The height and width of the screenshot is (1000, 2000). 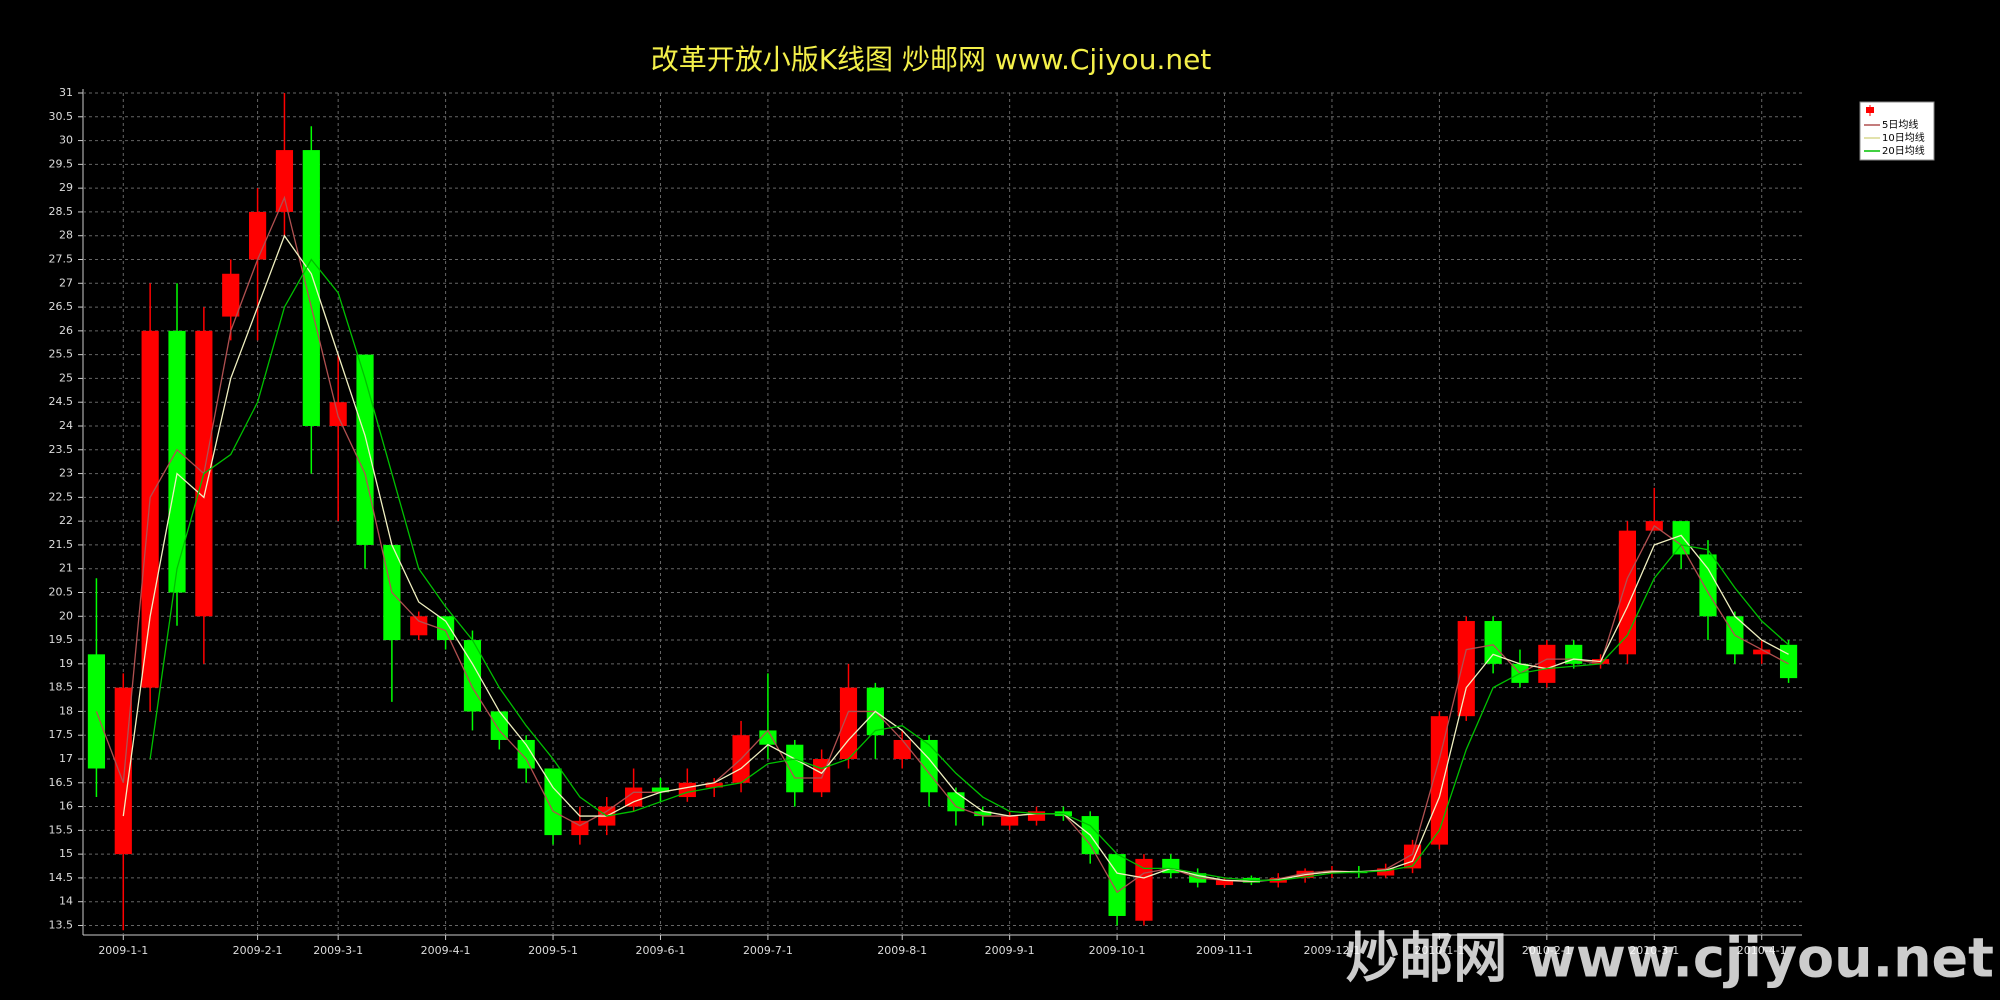 I want to click on y-tick-label: 16, so click(x=66, y=806).